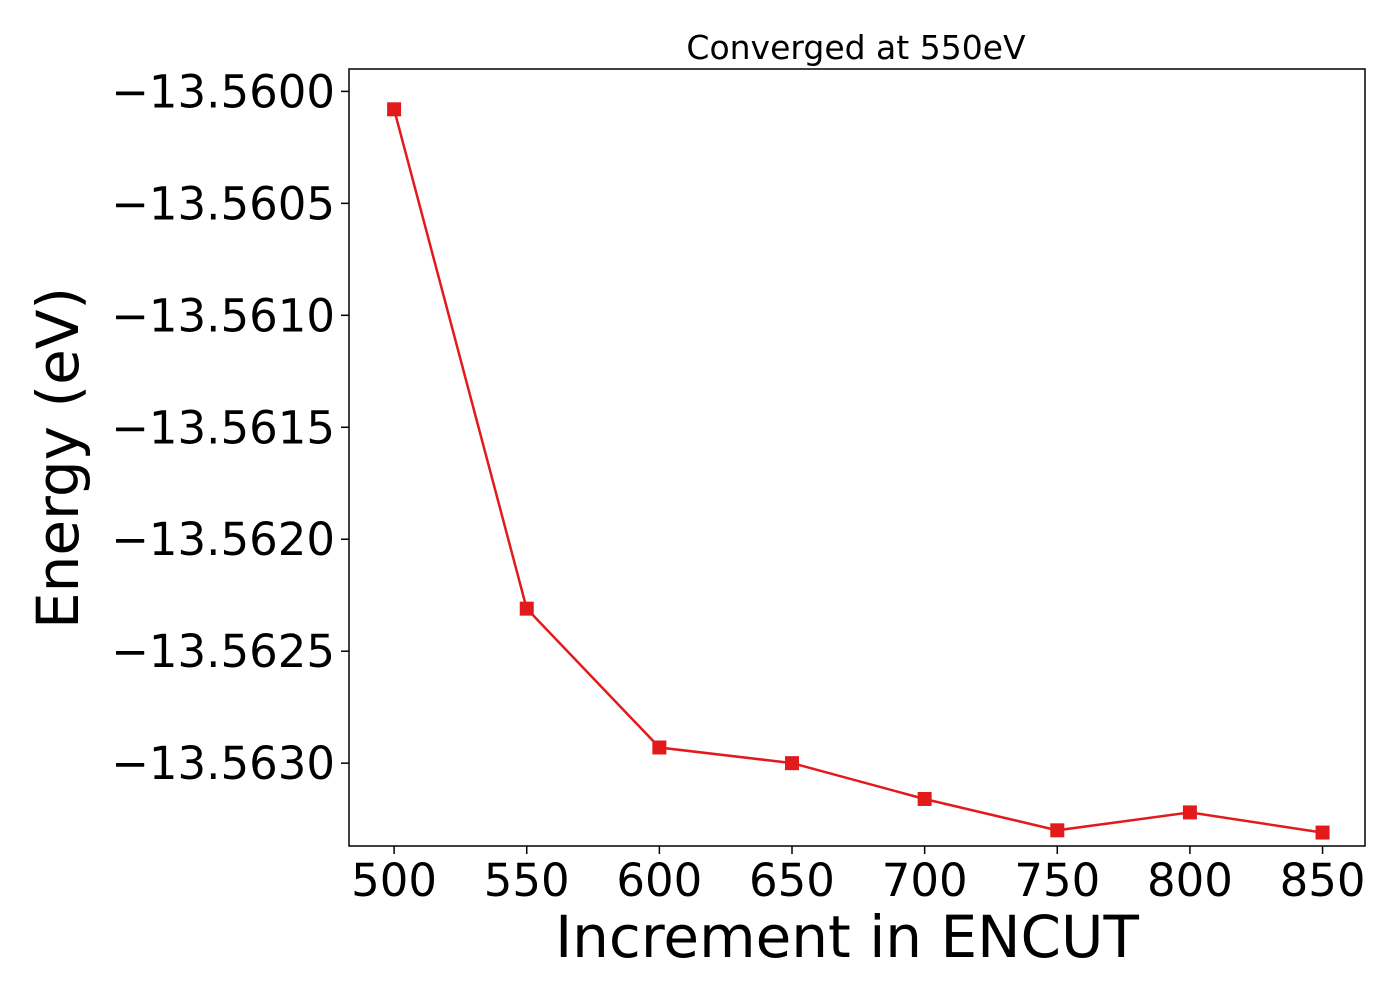  I want to click on y-tick-label: −13.5625, so click(223, 651).